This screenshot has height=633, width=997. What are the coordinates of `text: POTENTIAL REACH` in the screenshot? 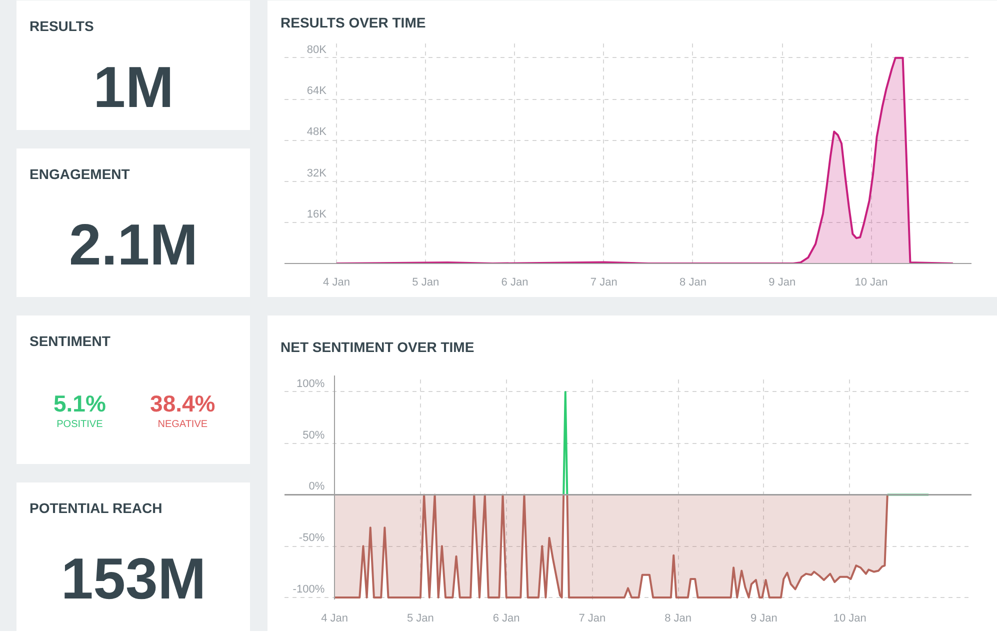 It's located at (96, 508).